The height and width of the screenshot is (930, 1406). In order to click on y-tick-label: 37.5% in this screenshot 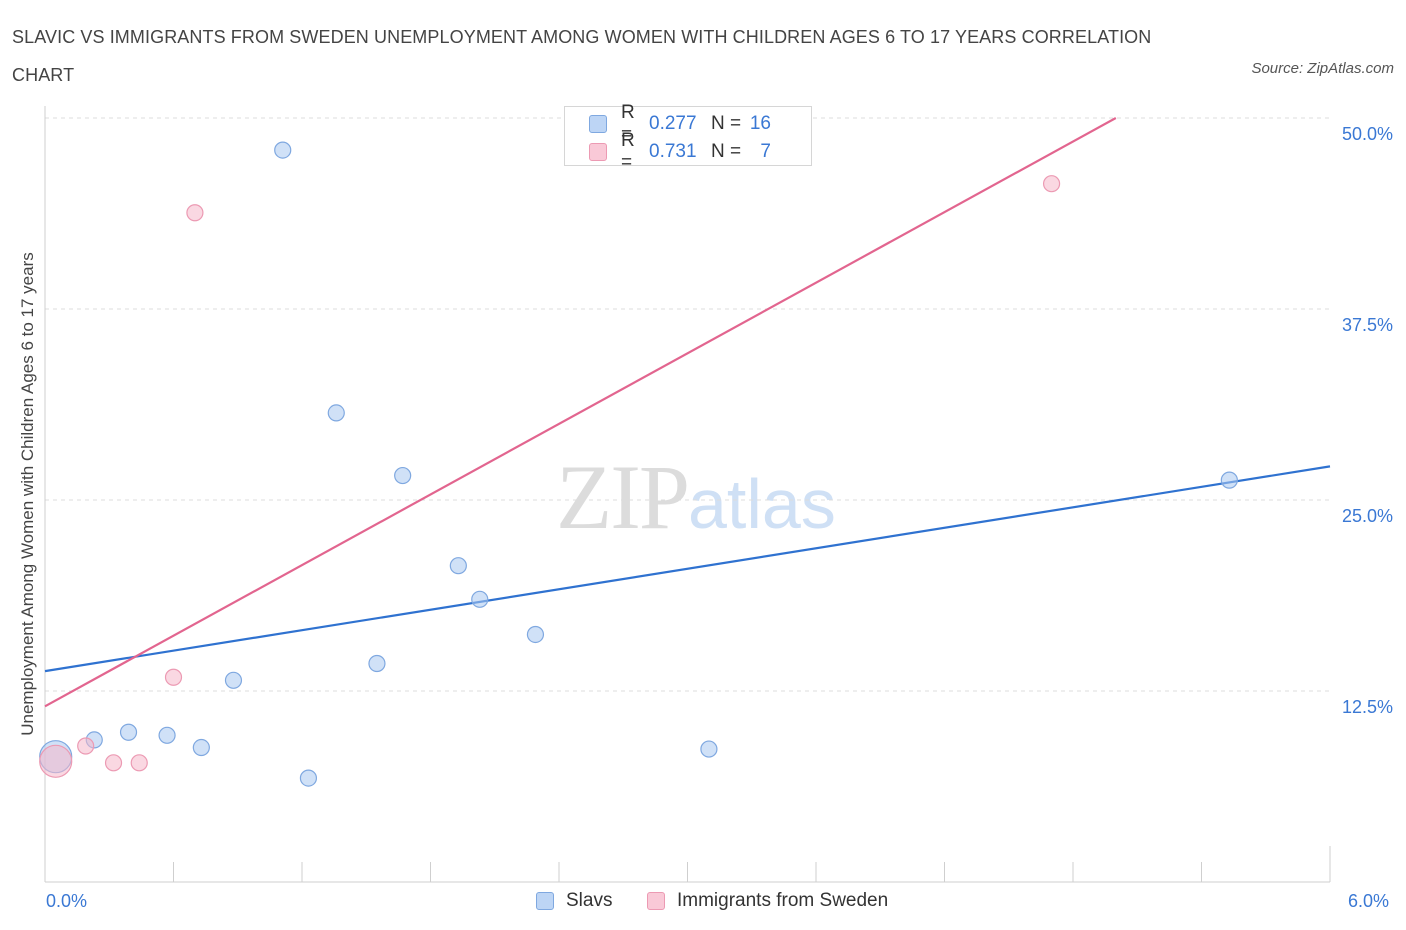, I will do `click(1367, 325)`.